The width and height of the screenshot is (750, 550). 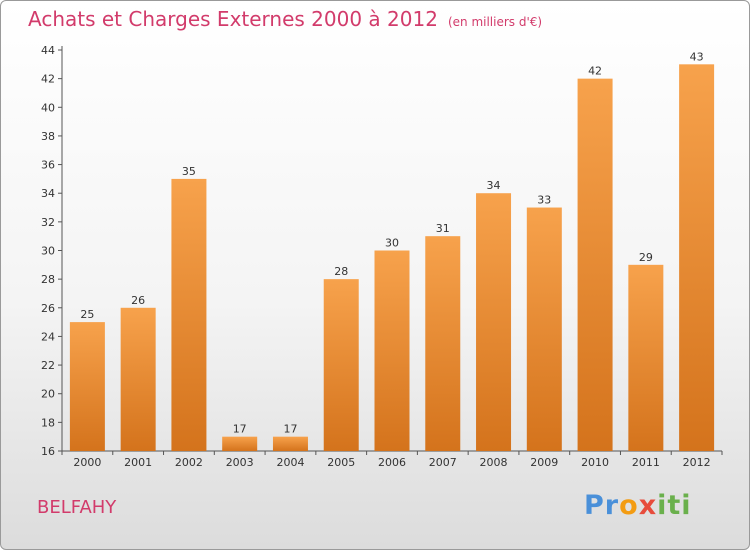 I want to click on bar-value-label: 42, so click(x=595, y=71).